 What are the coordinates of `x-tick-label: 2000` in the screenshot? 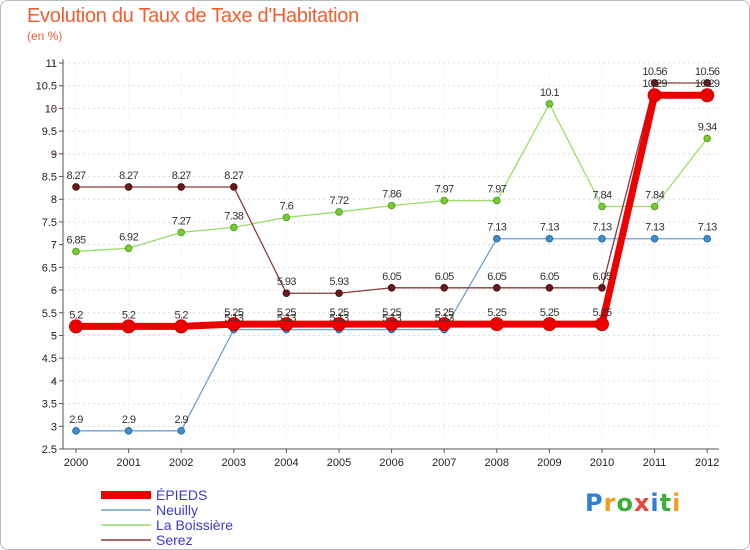 It's located at (76, 463).